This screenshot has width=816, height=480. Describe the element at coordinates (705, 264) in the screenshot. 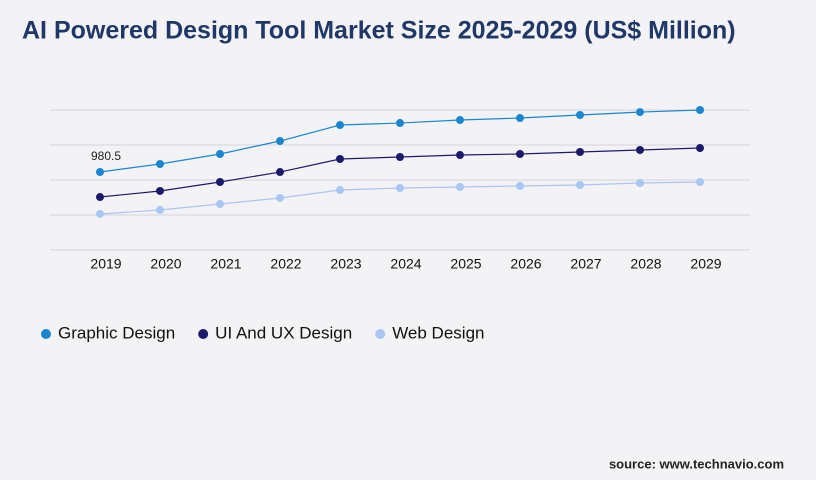

I see `x-tick-label: 2029` at that location.